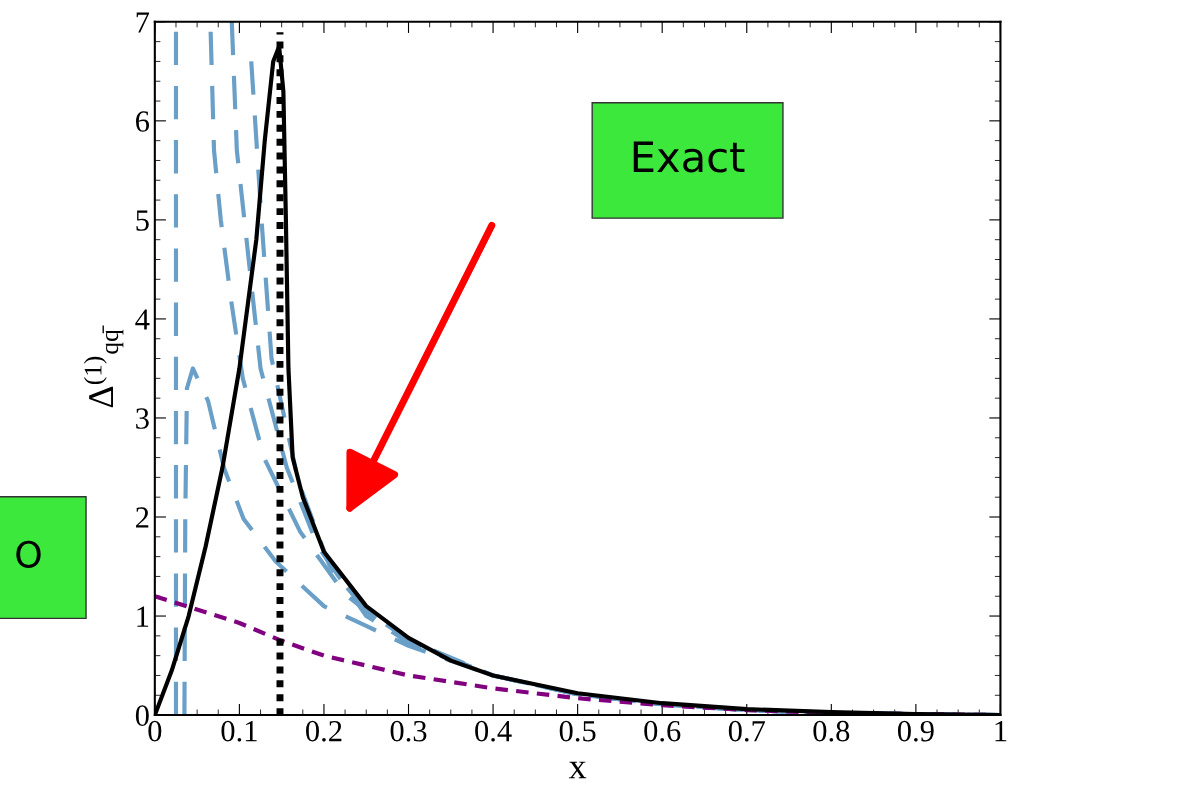 The height and width of the screenshot is (808, 1191). I want to click on x-tick-label: 0.4, so click(493, 731).